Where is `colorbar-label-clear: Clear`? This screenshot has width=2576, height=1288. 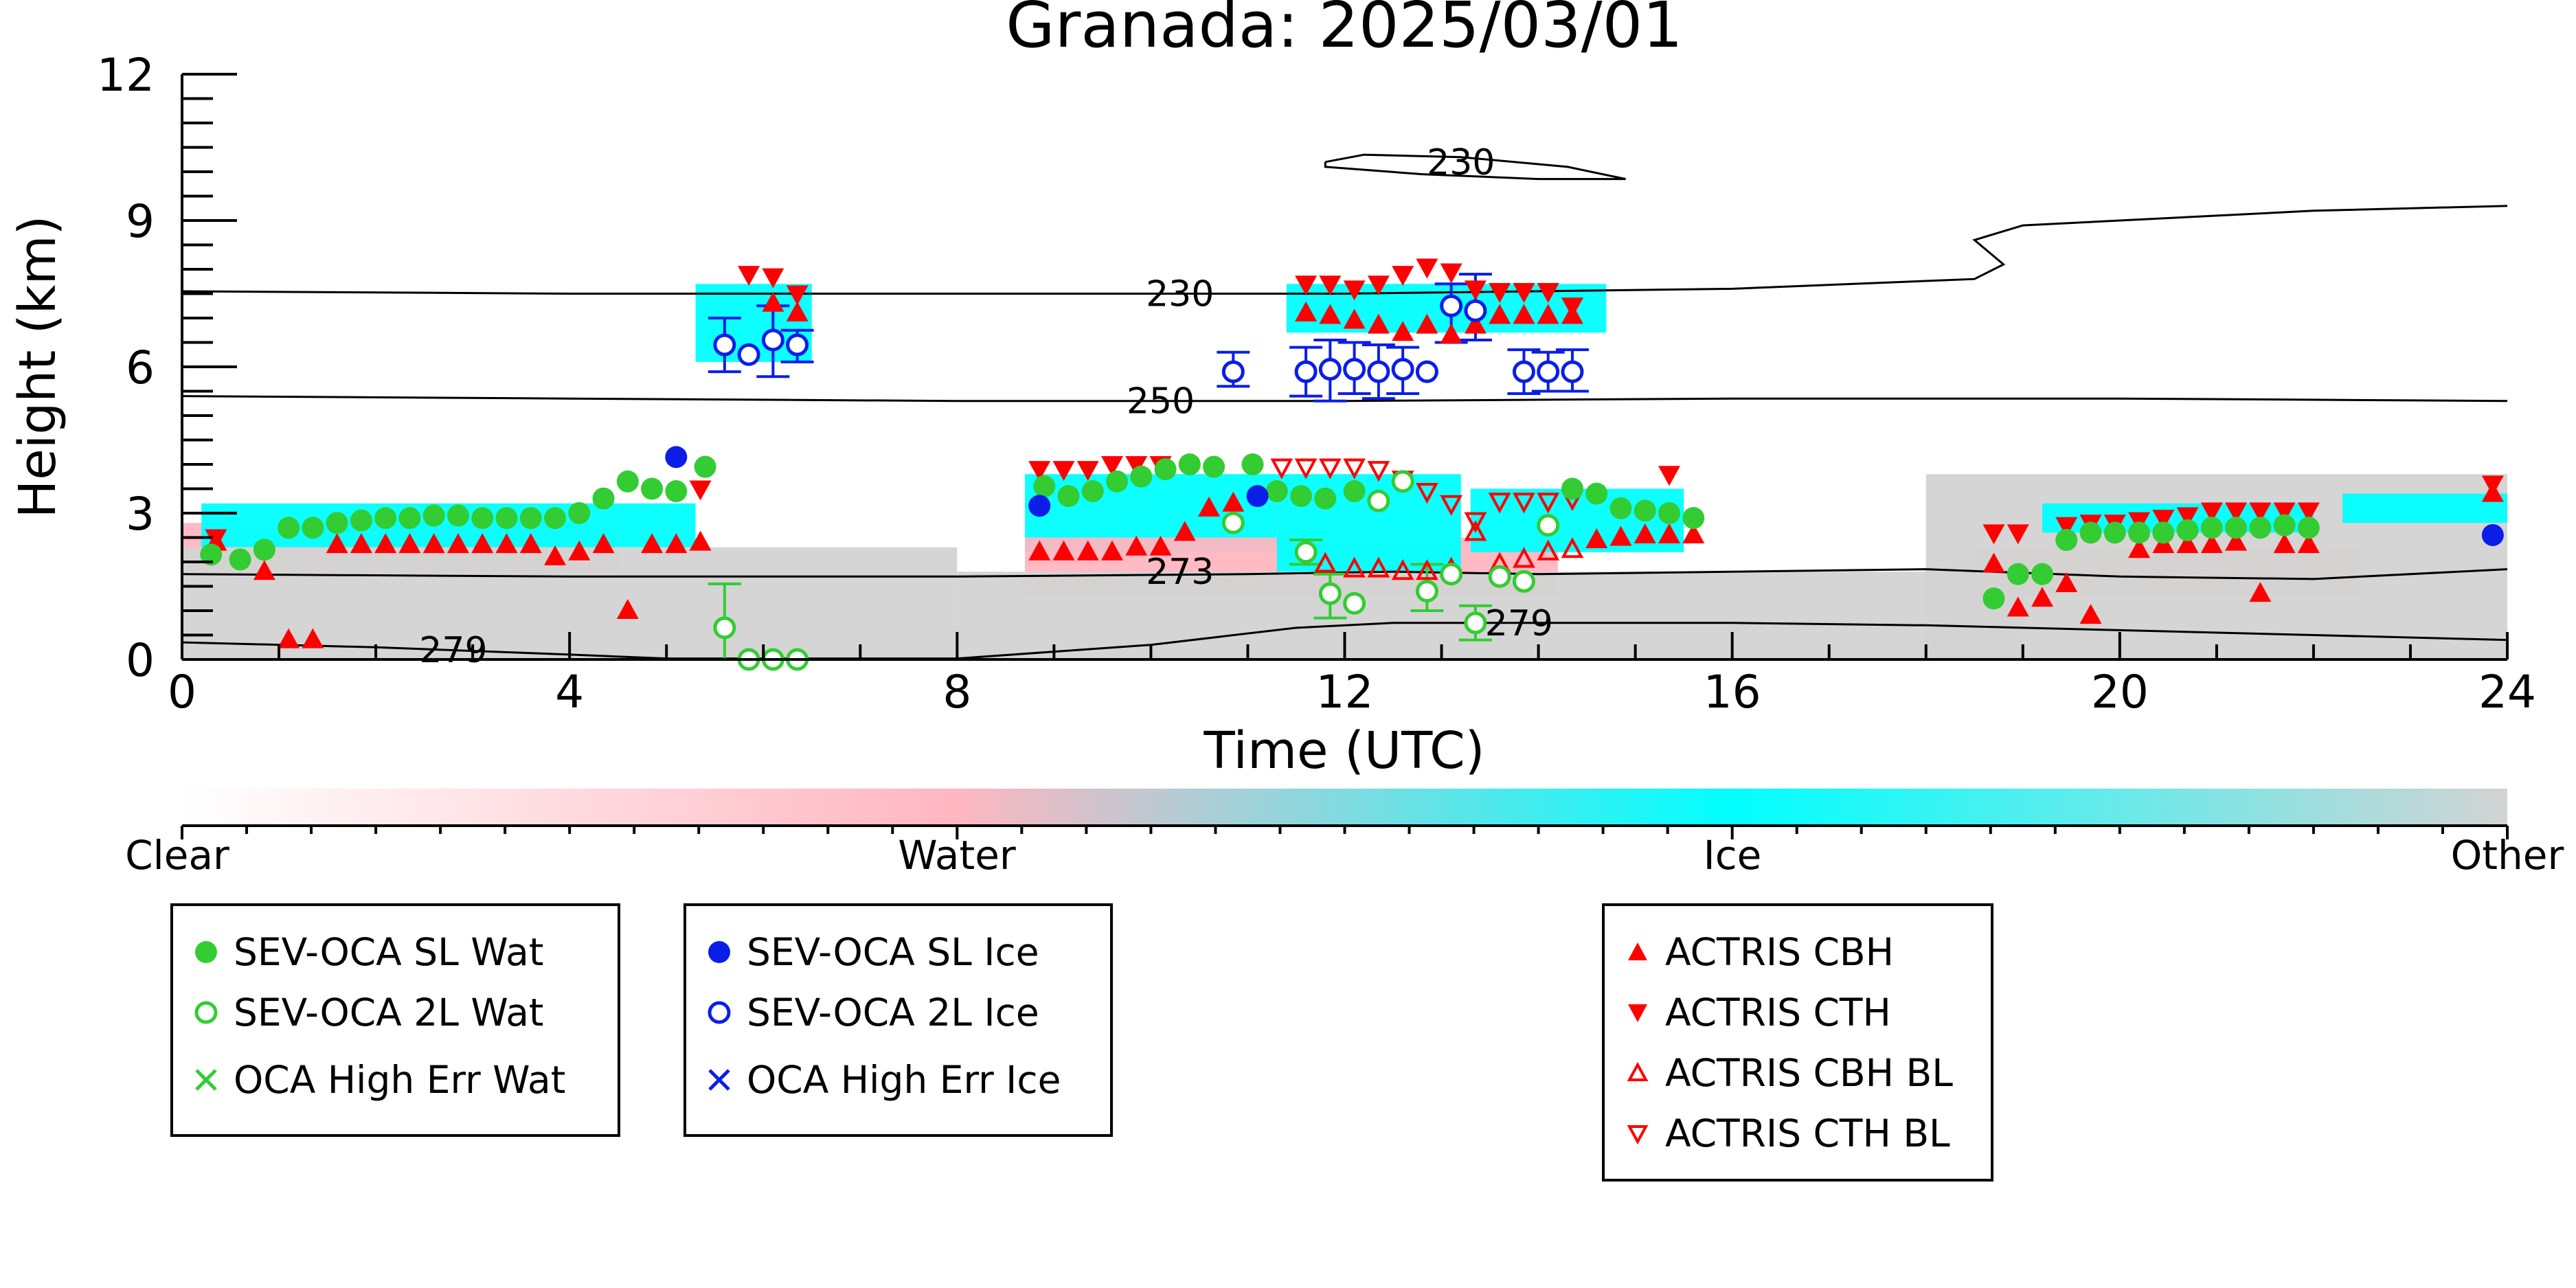 colorbar-label-clear: Clear is located at coordinates (177, 855).